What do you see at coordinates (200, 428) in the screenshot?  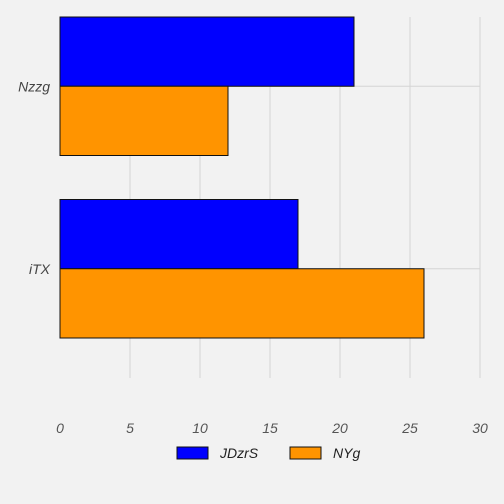 I see `x-tick-label: 10` at bounding box center [200, 428].